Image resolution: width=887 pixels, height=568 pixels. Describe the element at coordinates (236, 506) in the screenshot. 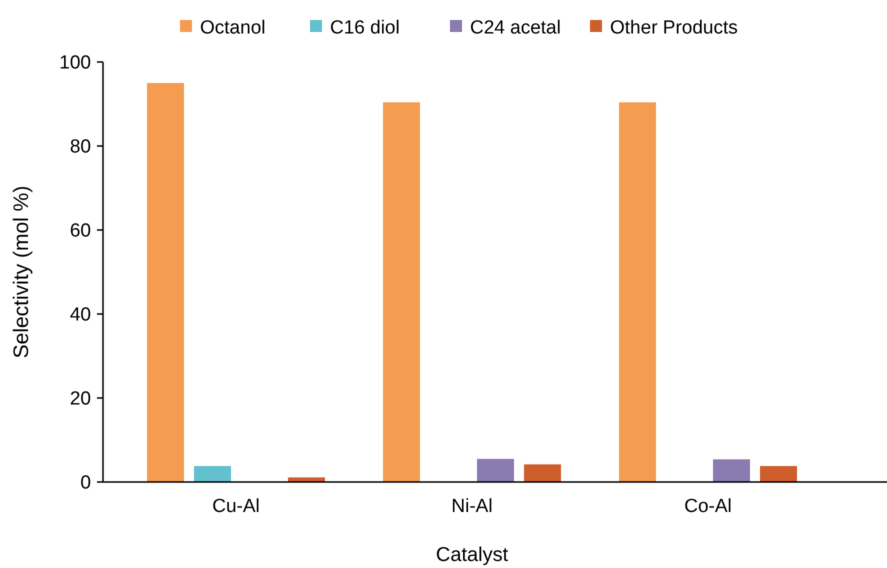

I see `x-tick-label: Cu-Al` at that location.